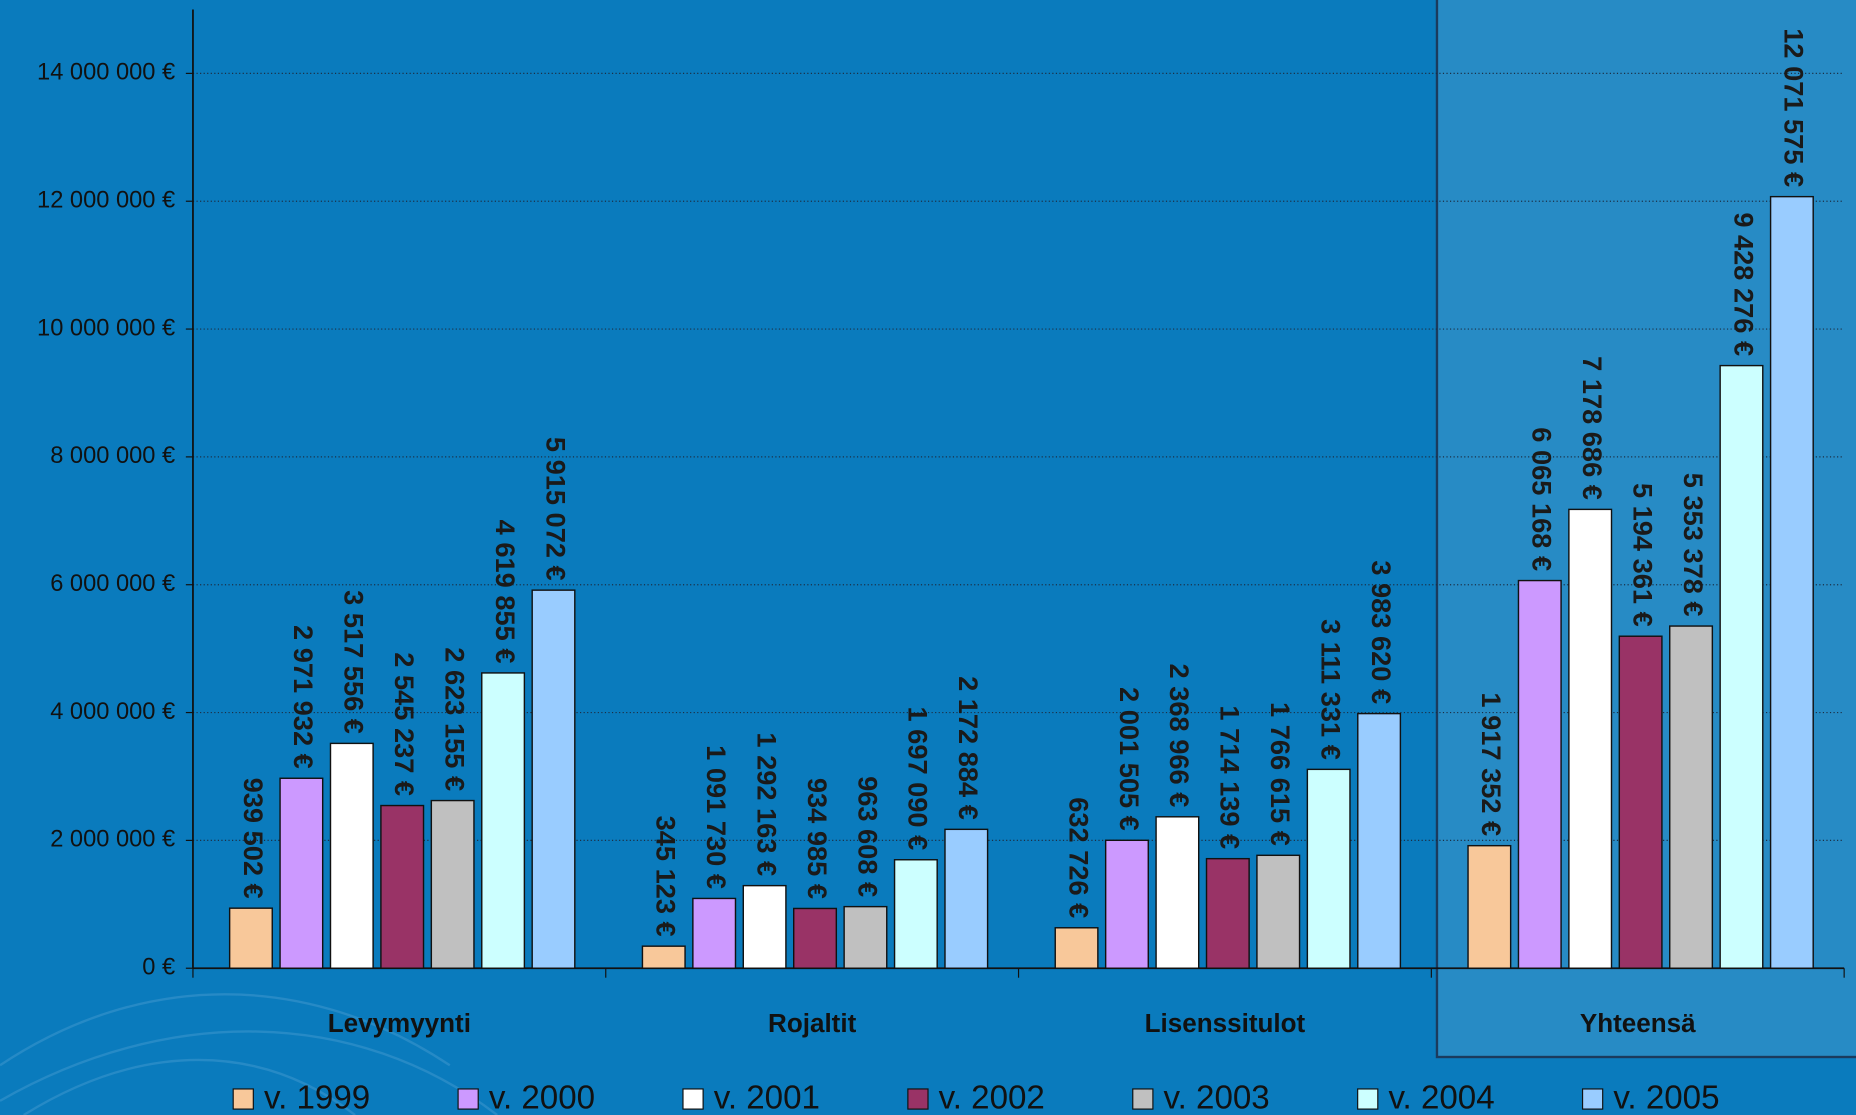 This screenshot has height=1115, width=1856. Describe the element at coordinates (354, 662) in the screenshot. I see `value-label: 3 517 556 €` at that location.